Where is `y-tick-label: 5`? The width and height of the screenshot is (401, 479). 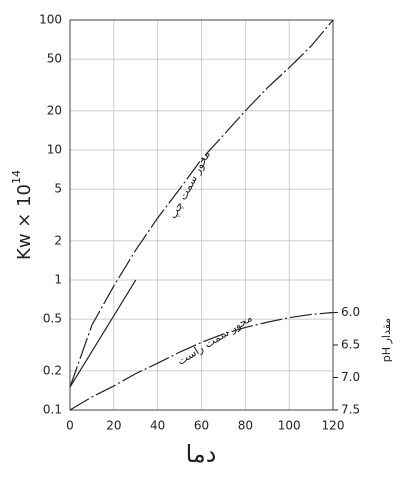 y-tick-label: 5 is located at coordinates (58, 189).